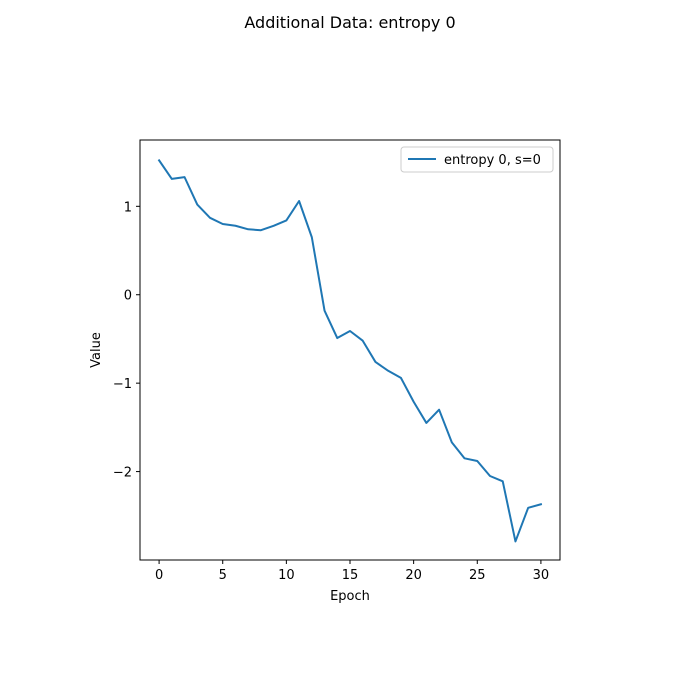 This screenshot has height=700, width=700. What do you see at coordinates (349, 22) in the screenshot?
I see `chart-title: Additional Data: entropy 0` at bounding box center [349, 22].